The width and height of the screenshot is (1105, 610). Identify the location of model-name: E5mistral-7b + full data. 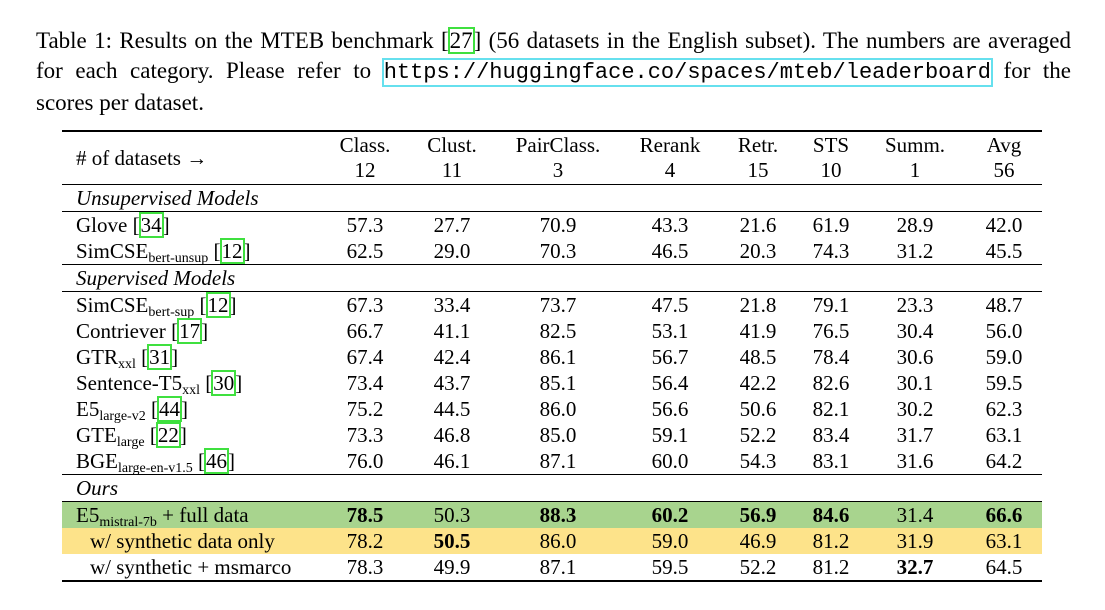
(191, 515).